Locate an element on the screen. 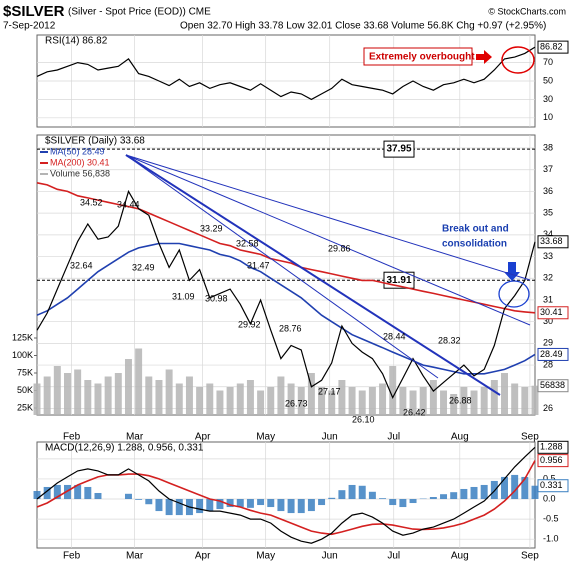 This screenshot has height=564, width=571. x-tick-label: Apr is located at coordinates (203, 437).